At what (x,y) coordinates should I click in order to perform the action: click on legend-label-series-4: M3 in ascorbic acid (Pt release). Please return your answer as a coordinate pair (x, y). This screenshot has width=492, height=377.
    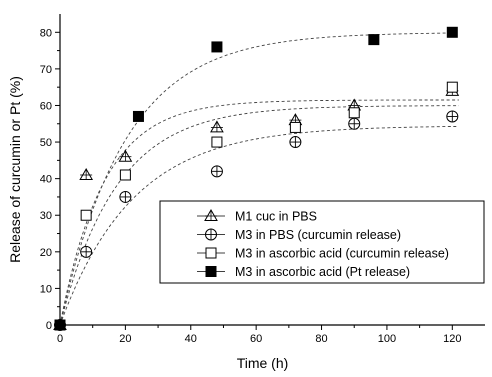
    Looking at the image, I should click on (322, 272).